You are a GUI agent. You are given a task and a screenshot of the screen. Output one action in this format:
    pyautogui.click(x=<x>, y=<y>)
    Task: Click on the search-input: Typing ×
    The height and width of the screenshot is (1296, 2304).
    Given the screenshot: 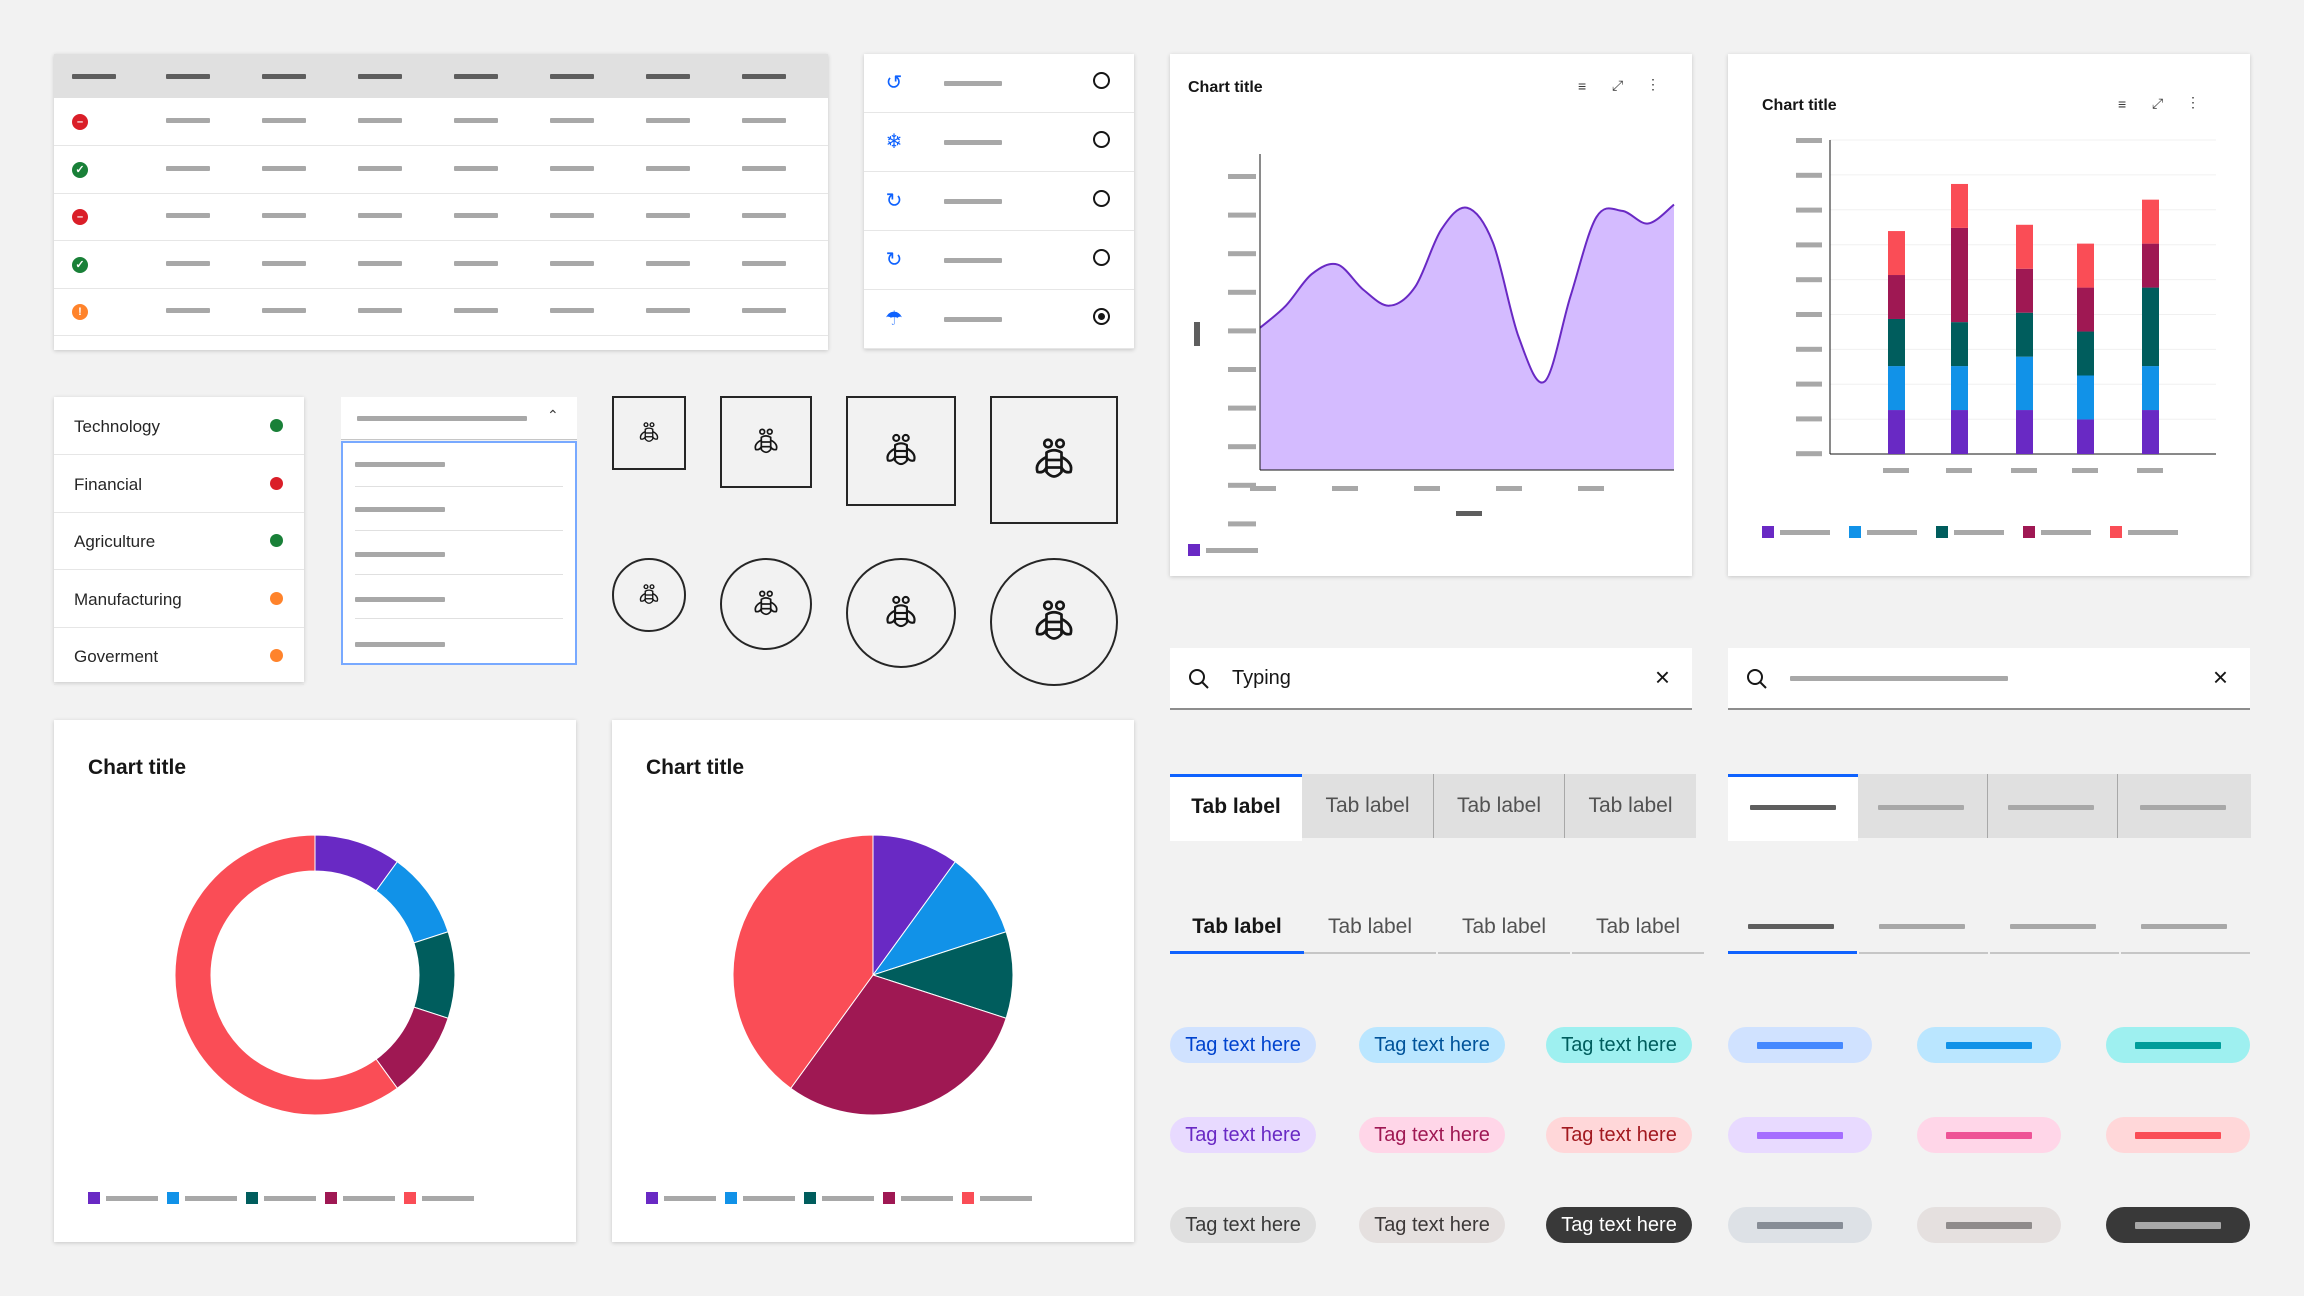 What is the action you would take?
    pyautogui.click(x=1431, y=679)
    